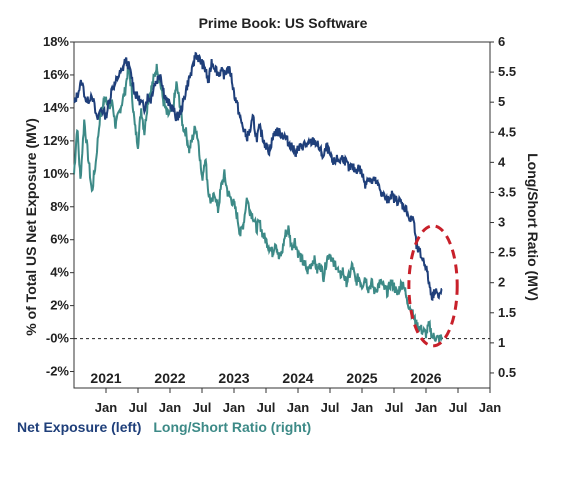 Image resolution: width=574 pixels, height=490 pixels. What do you see at coordinates (56, 107) in the screenshot?
I see `left-tick-label: 14%` at bounding box center [56, 107].